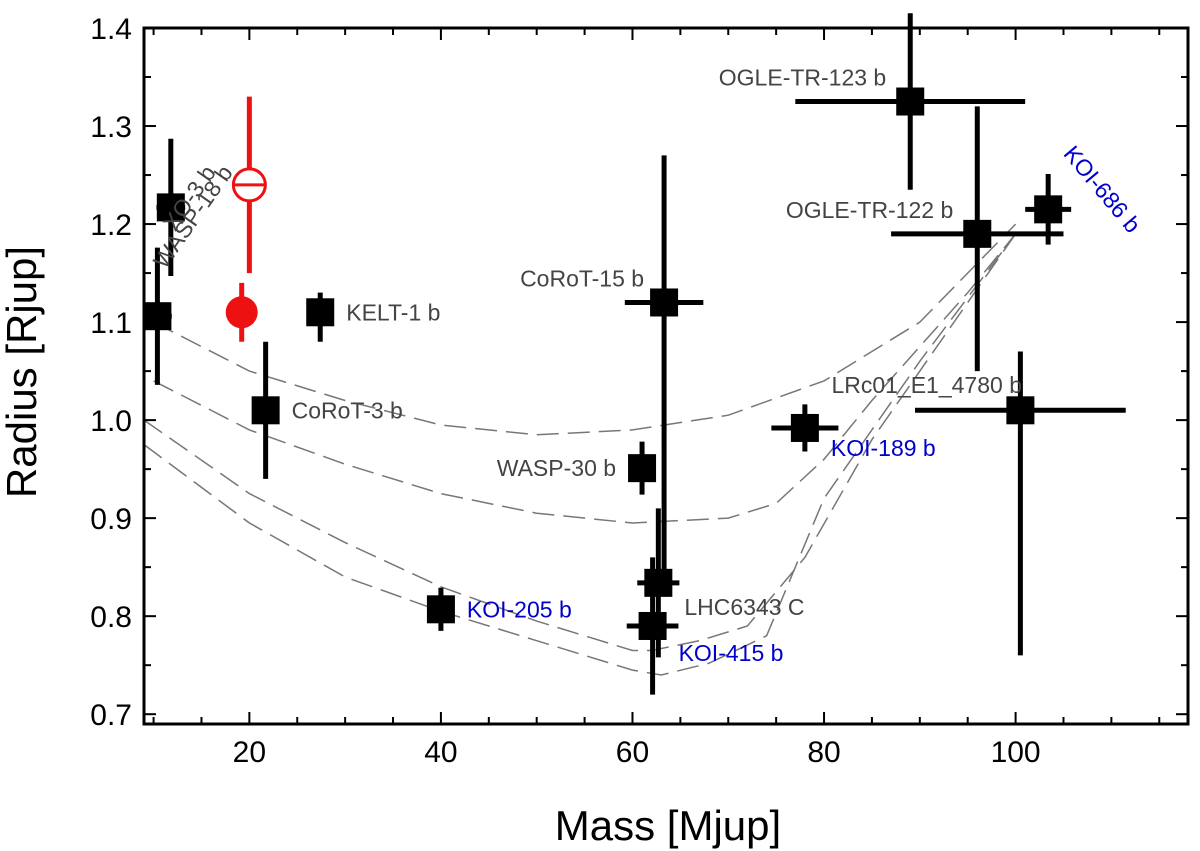 The width and height of the screenshot is (1200, 851). What do you see at coordinates (111, 519) in the screenshot?
I see `y-tick-label: 0.9` at bounding box center [111, 519].